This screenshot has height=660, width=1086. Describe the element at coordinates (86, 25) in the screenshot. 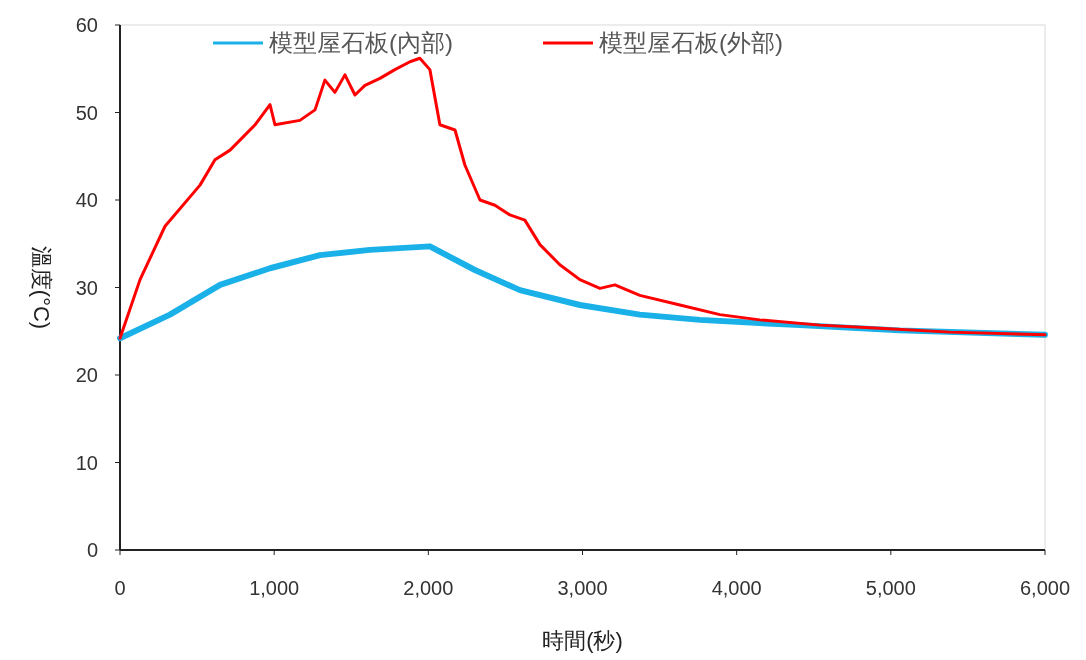

I see `y-tick-label: 60` at that location.